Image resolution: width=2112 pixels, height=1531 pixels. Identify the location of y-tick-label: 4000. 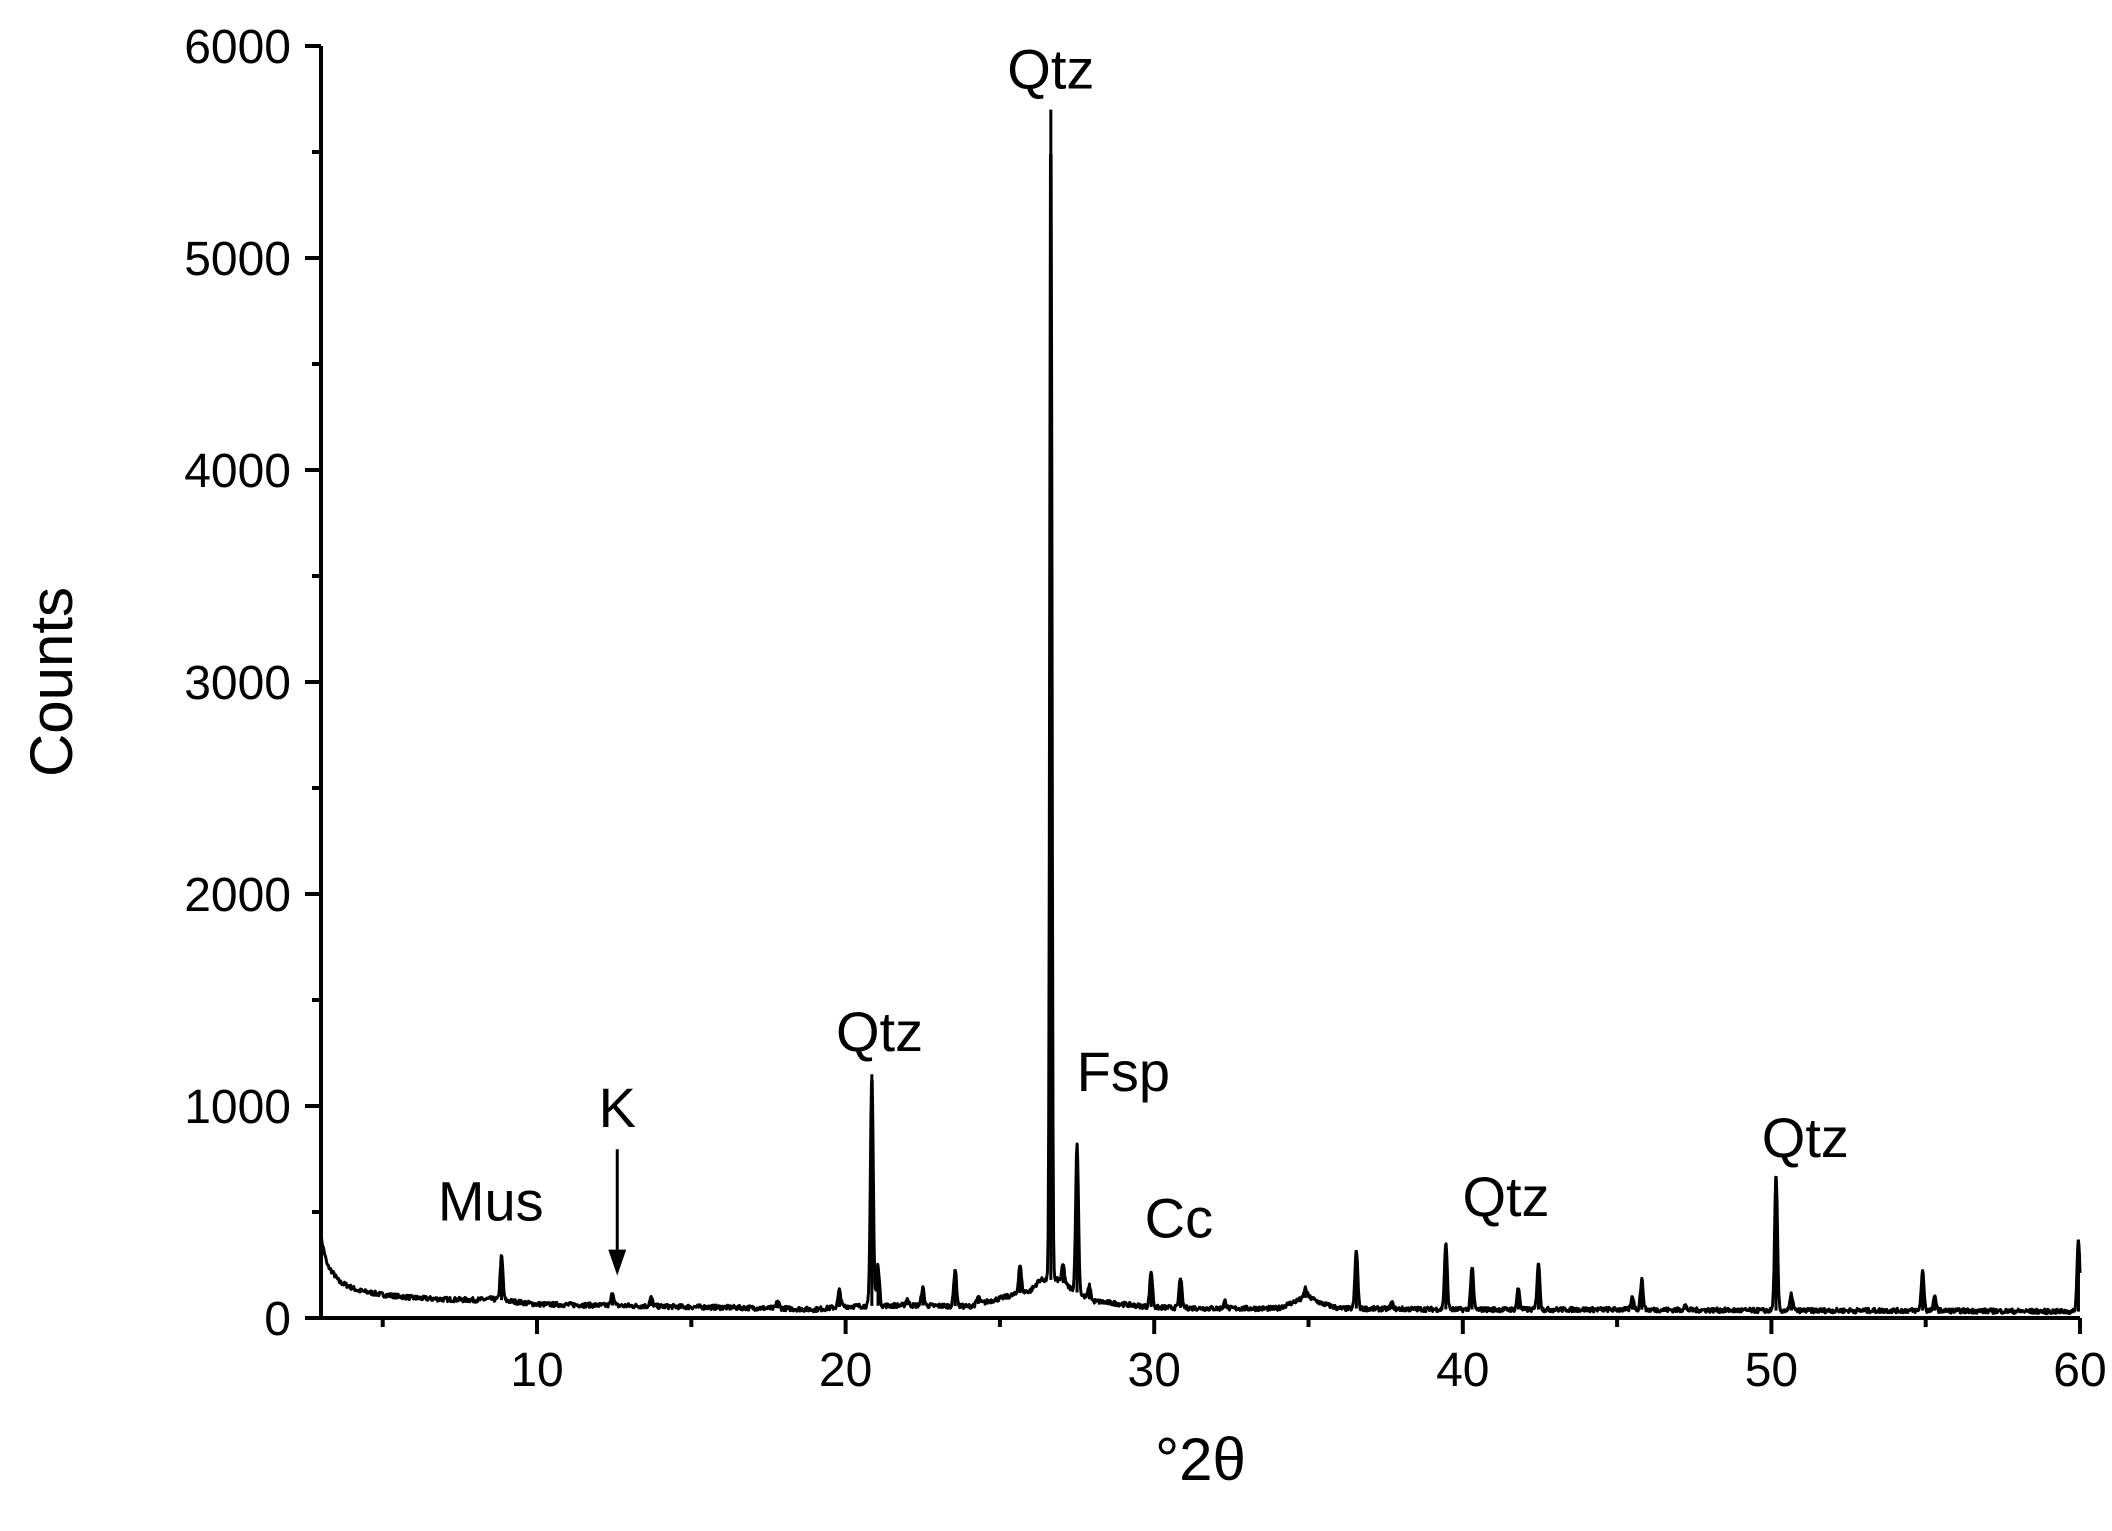
(237, 471).